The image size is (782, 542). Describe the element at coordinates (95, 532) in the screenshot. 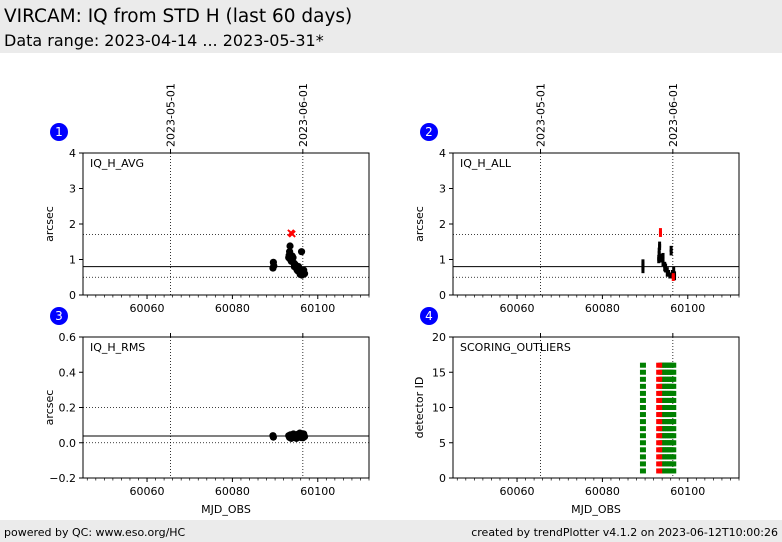

I see `footer-credit: powered by QC: www.eso.org/HC` at that location.